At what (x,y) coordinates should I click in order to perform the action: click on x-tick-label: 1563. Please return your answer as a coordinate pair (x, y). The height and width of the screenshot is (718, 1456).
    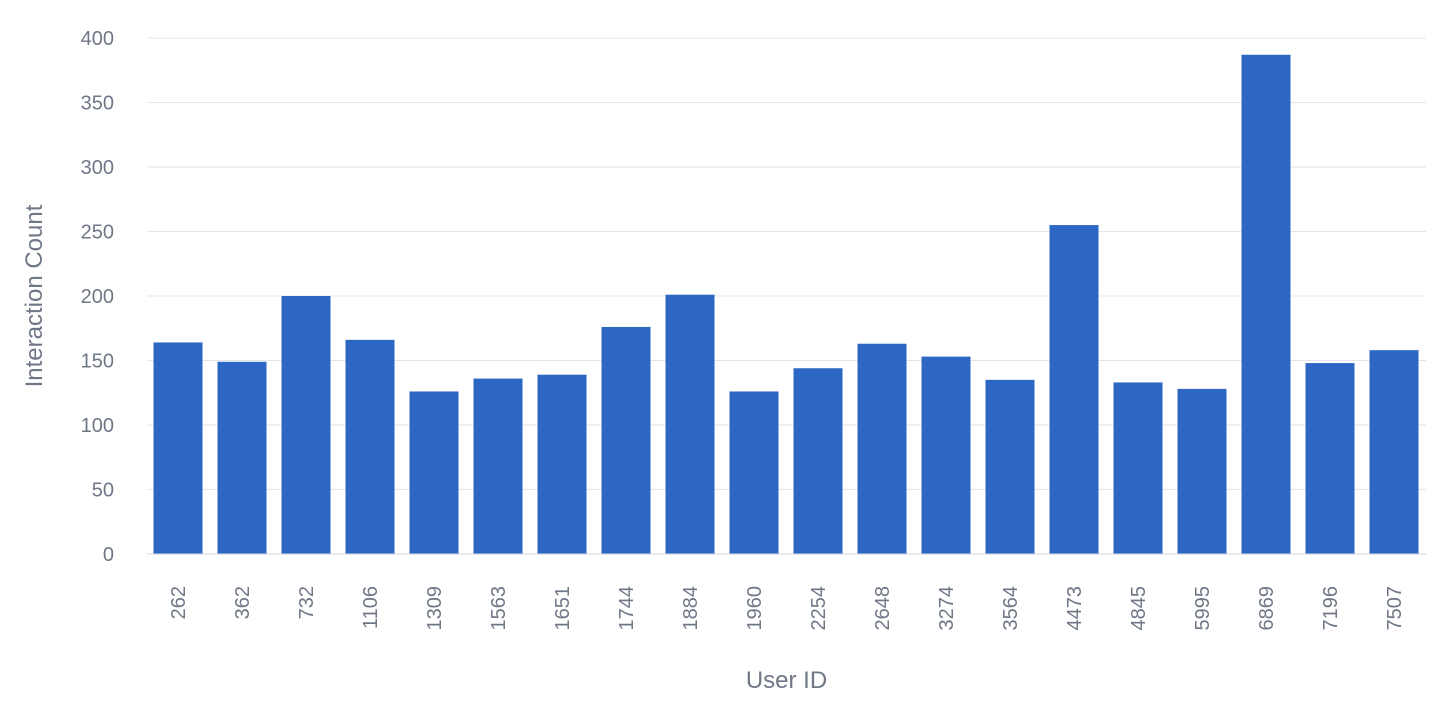
    Looking at the image, I should click on (499, 608).